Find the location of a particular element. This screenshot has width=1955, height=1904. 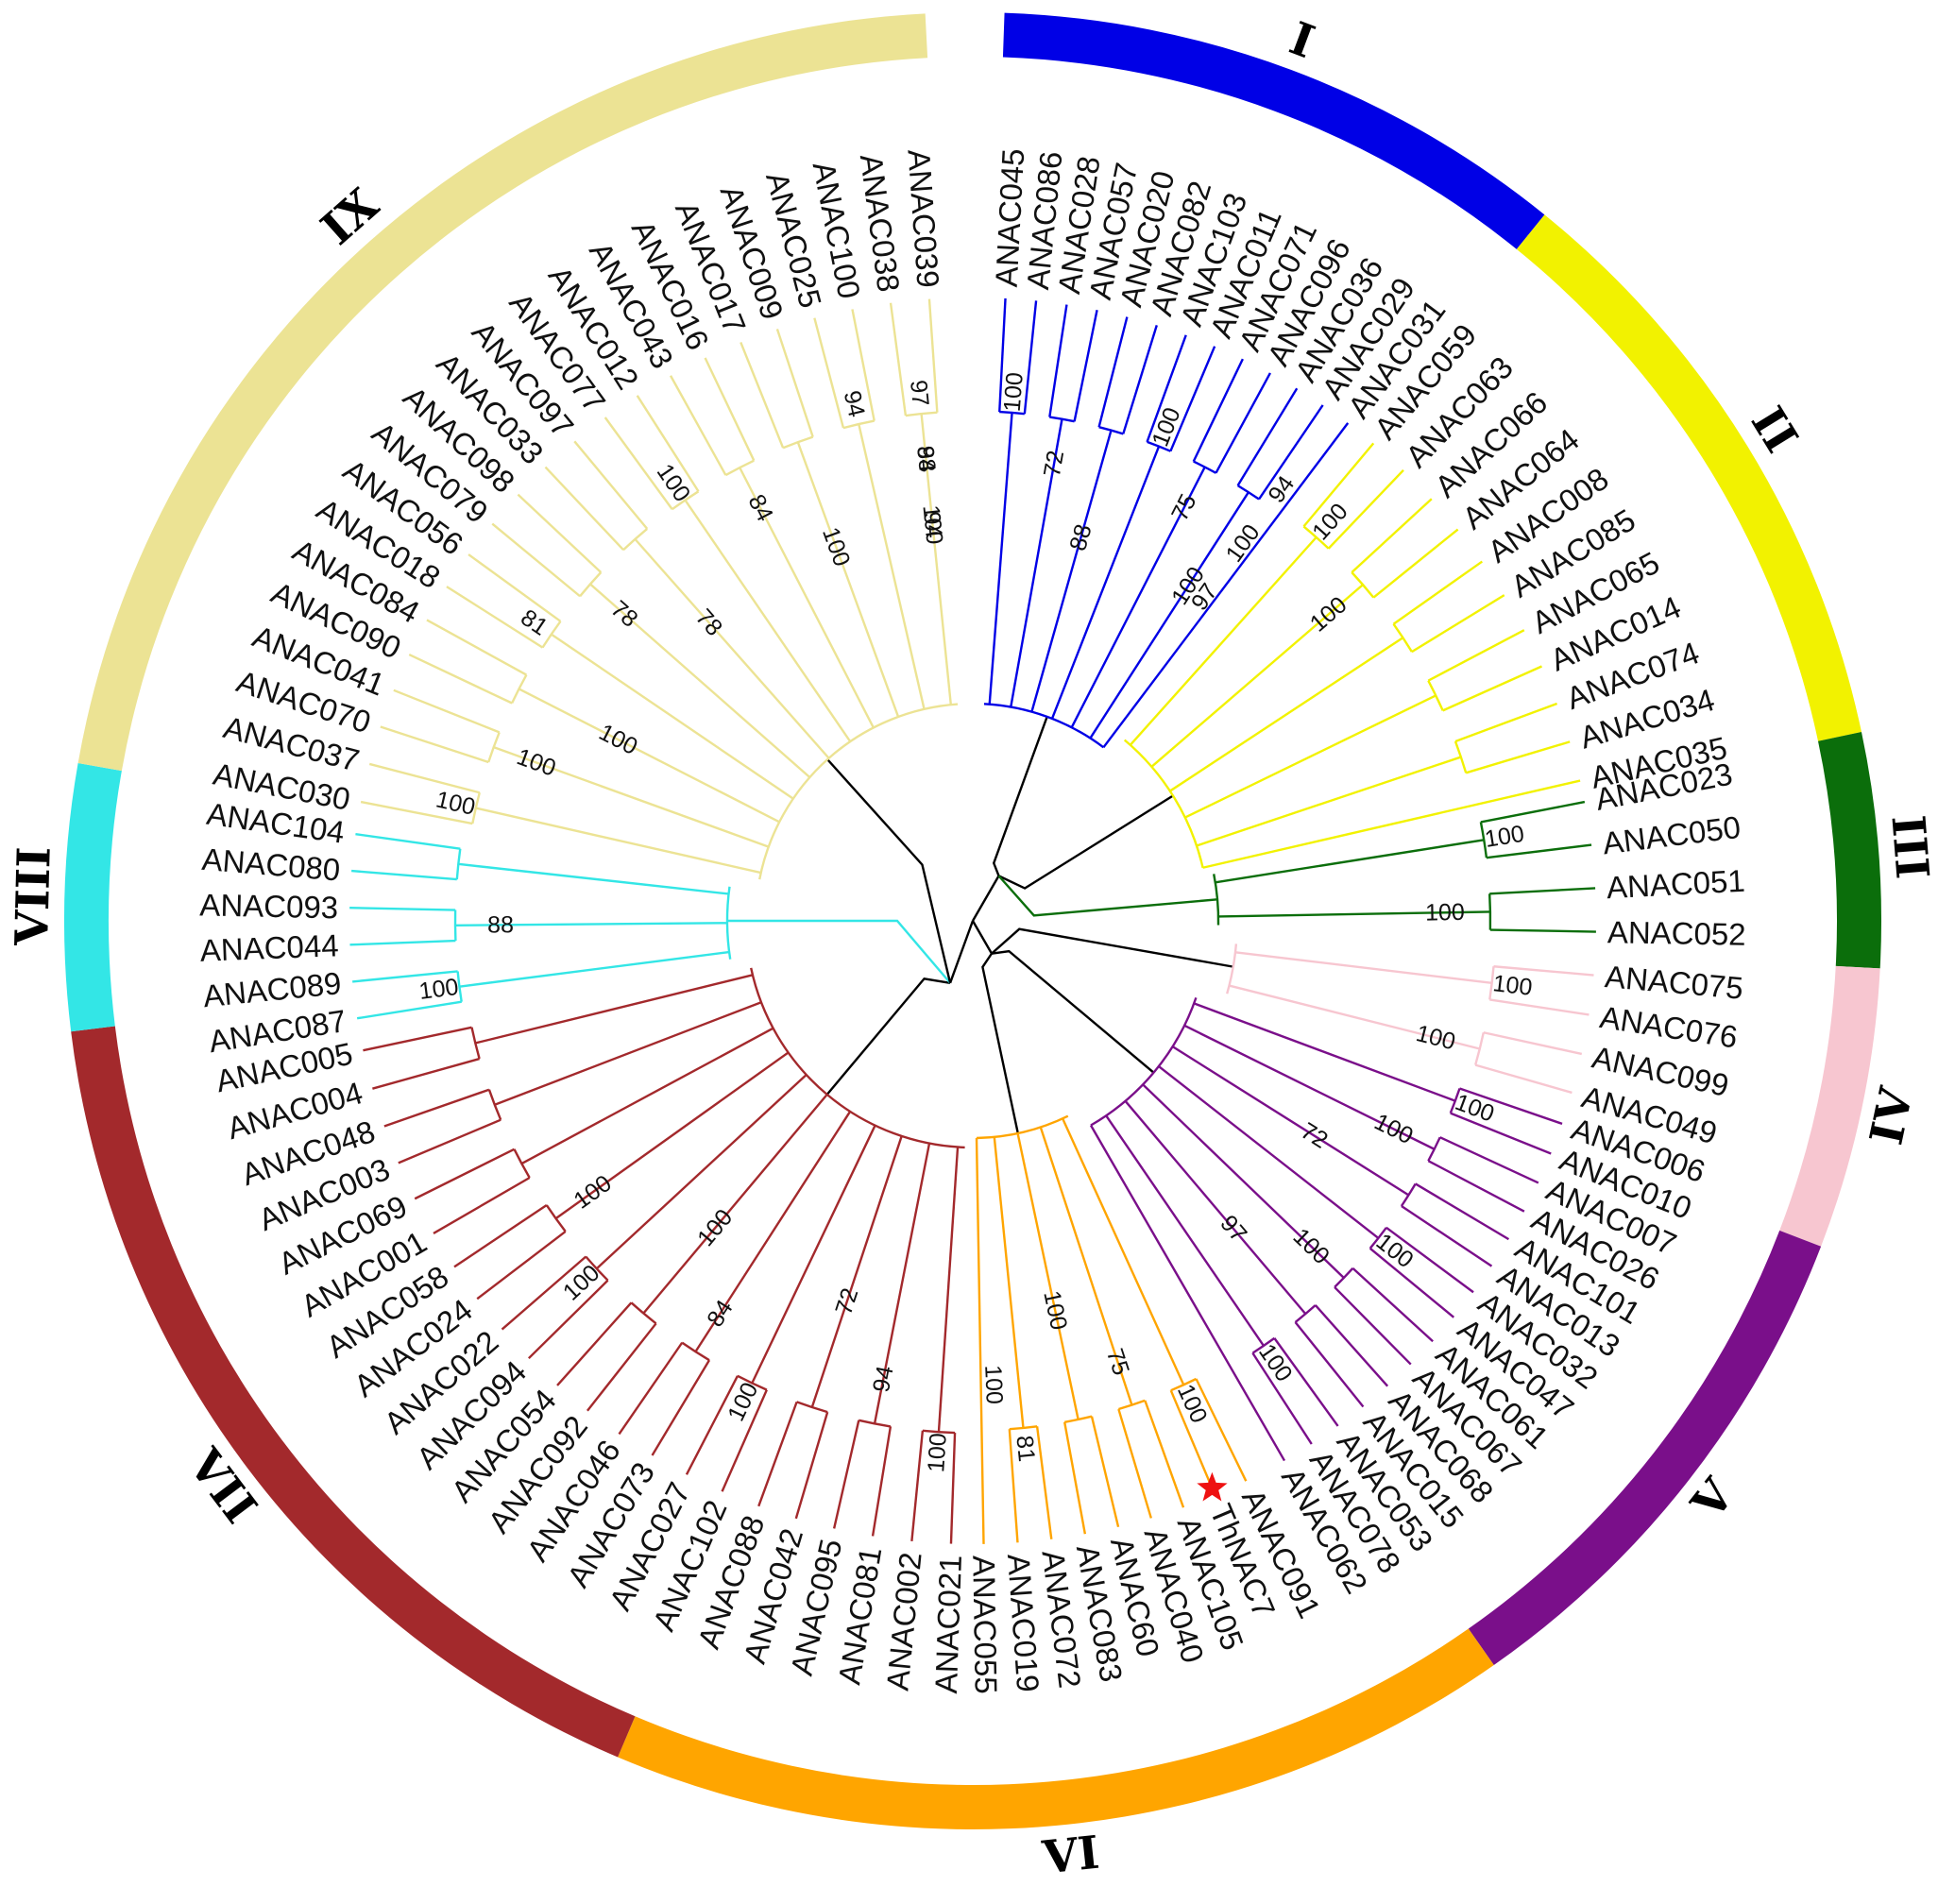

leaf-label: ANAC052 is located at coordinates (1676, 933).